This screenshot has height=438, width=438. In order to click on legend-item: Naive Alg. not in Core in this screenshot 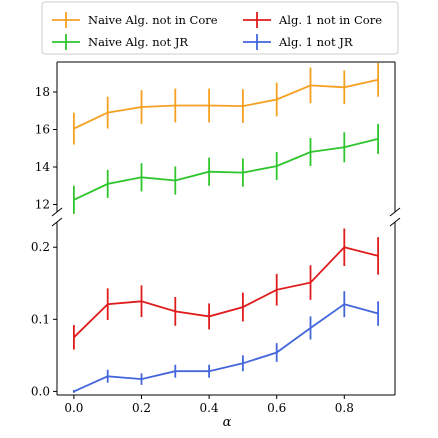, I will do `click(135, 20)`.